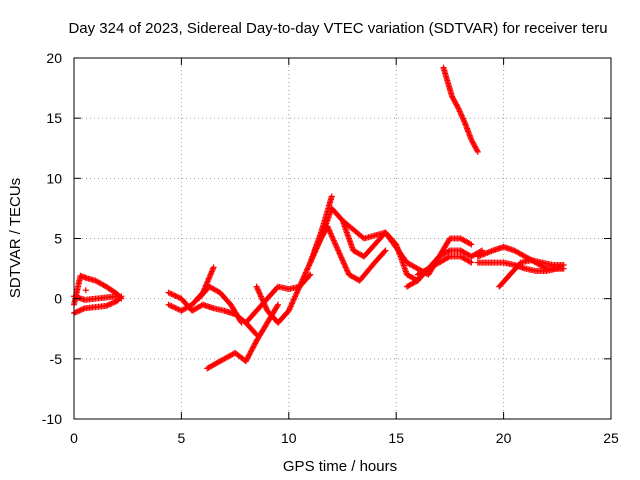  Describe the element at coordinates (56, 359) in the screenshot. I see `y-tick-label: -5` at that location.